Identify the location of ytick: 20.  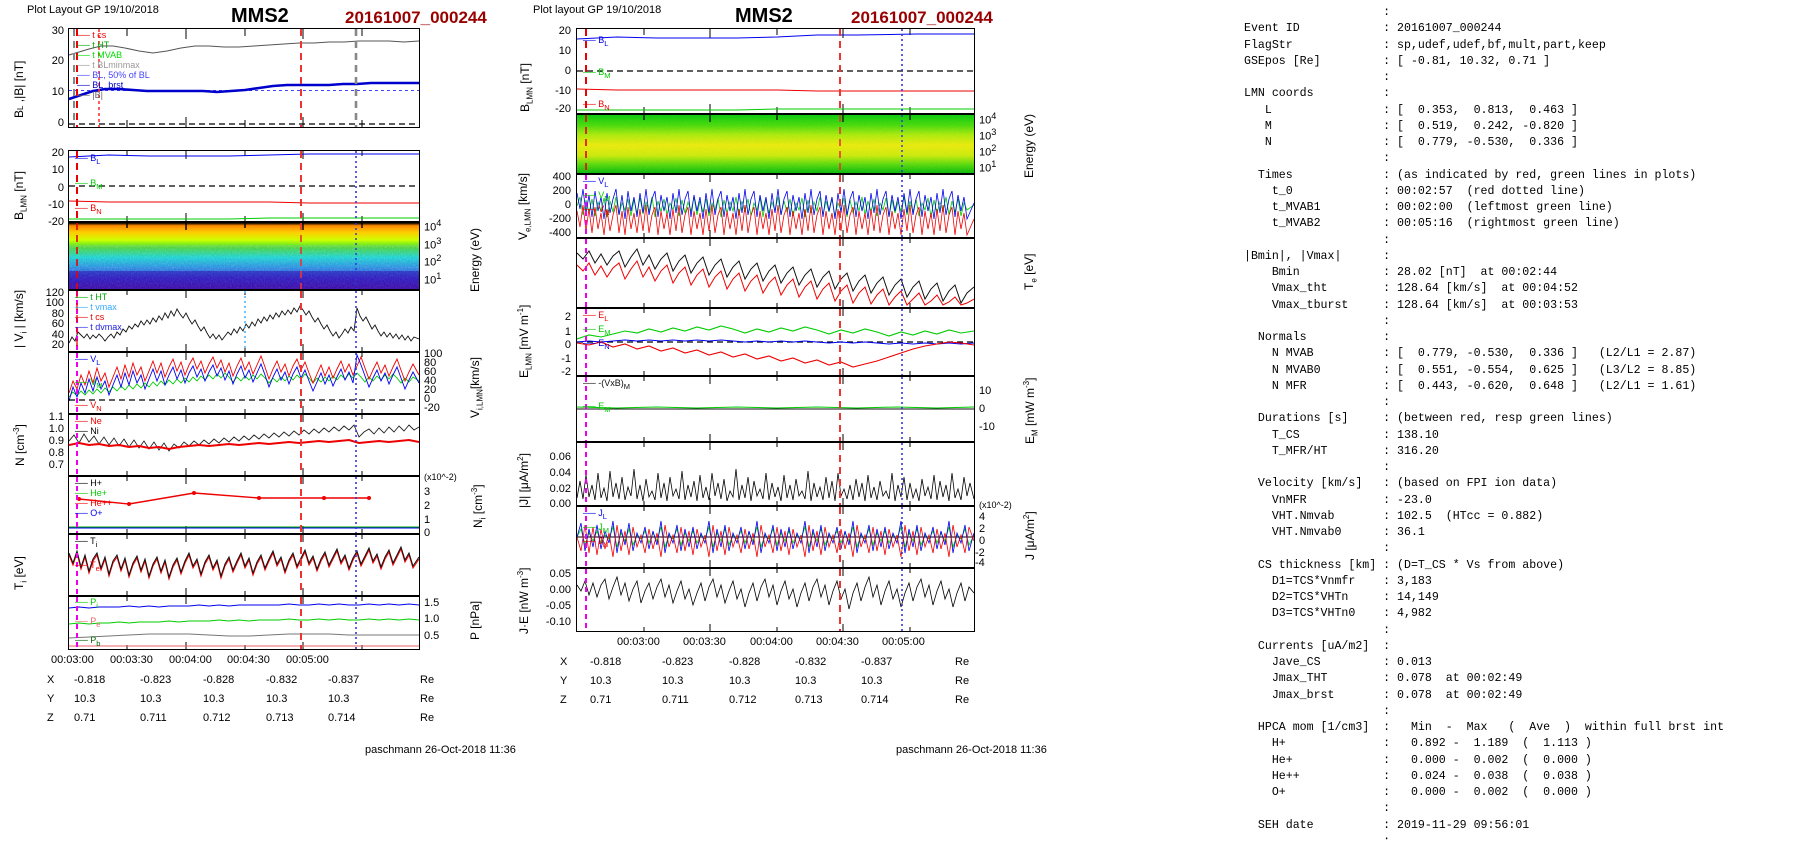
(564, 31).